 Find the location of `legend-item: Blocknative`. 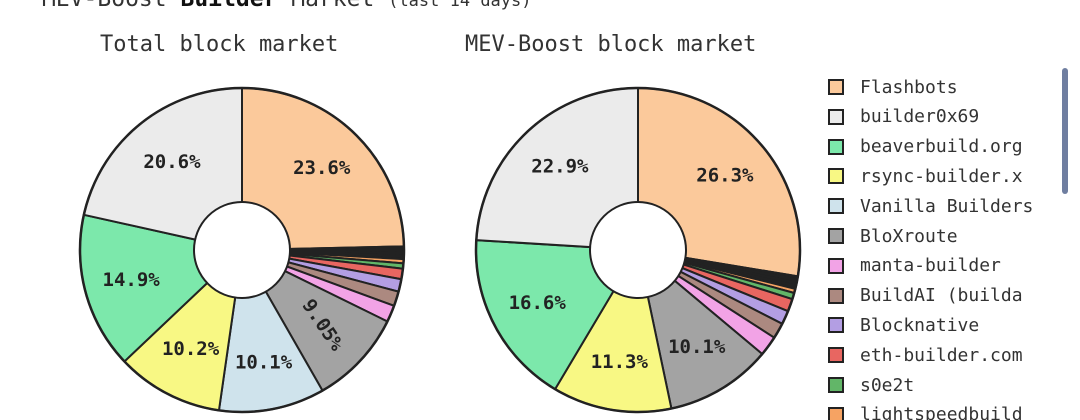

legend-item: Blocknative is located at coordinates (903, 325).